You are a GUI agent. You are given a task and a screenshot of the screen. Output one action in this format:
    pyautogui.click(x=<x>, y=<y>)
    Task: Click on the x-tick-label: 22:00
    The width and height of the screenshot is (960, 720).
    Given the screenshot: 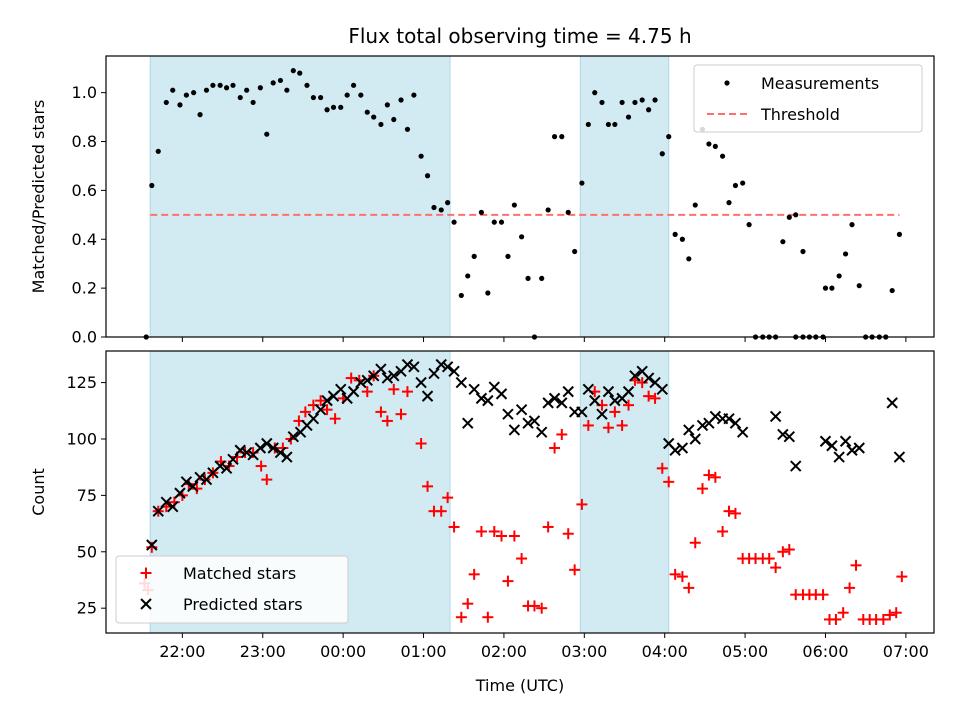 What is the action you would take?
    pyautogui.click(x=182, y=651)
    